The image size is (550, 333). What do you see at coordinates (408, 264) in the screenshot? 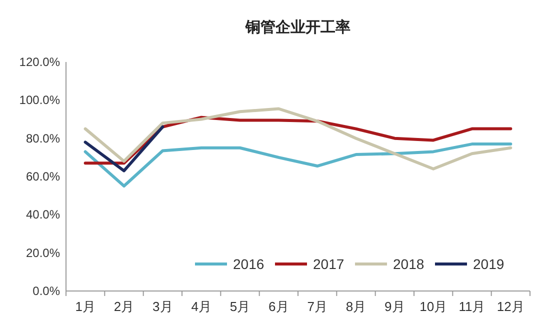
I see `legend-label: 2018` at bounding box center [408, 264].